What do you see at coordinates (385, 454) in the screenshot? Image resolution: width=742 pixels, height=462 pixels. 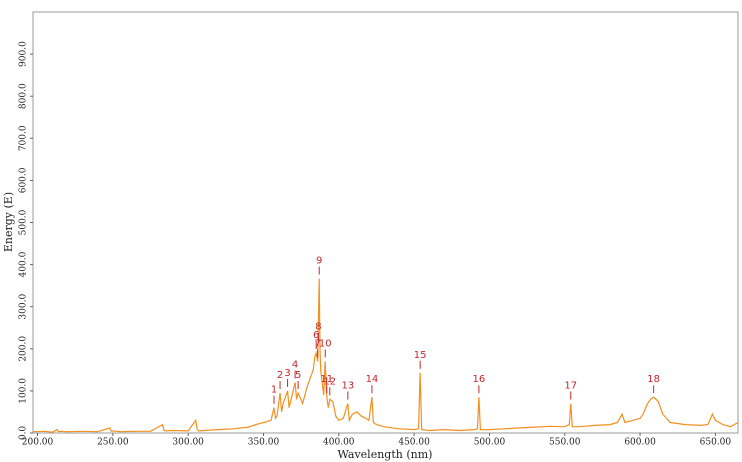 I see `x-axis-label: Wavelength (nm)` at bounding box center [385, 454].